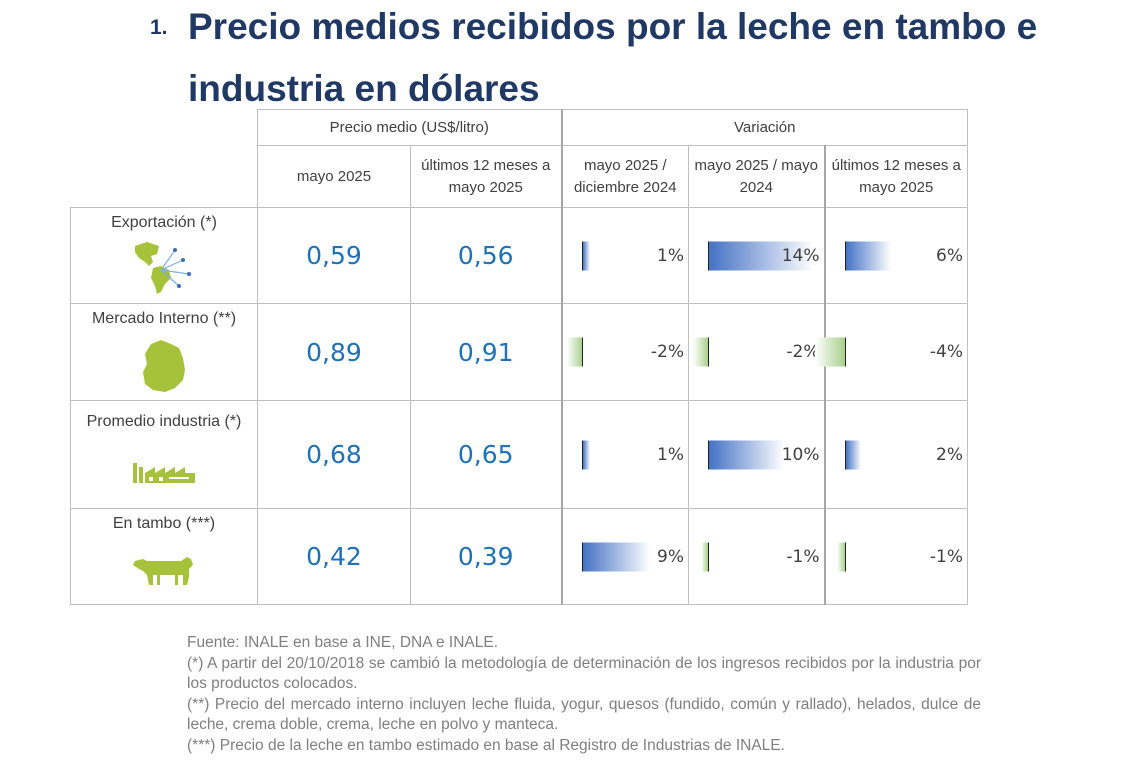 This screenshot has width=1137, height=765. Describe the element at coordinates (756, 176) in the screenshot. I see `header-col-var-may: mayo 2025 / mayo 2024` at that location.